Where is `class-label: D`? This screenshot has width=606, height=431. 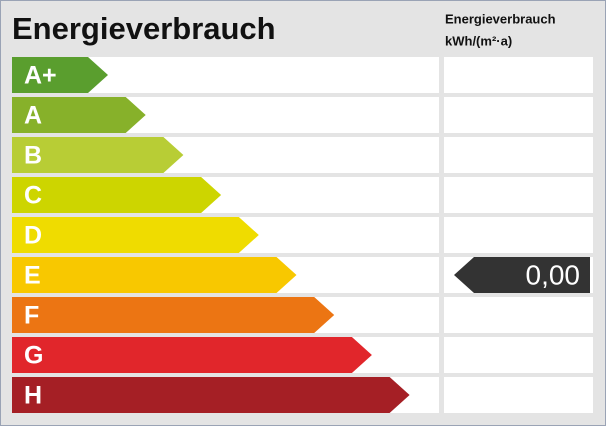
class-label: D is located at coordinates (33, 236).